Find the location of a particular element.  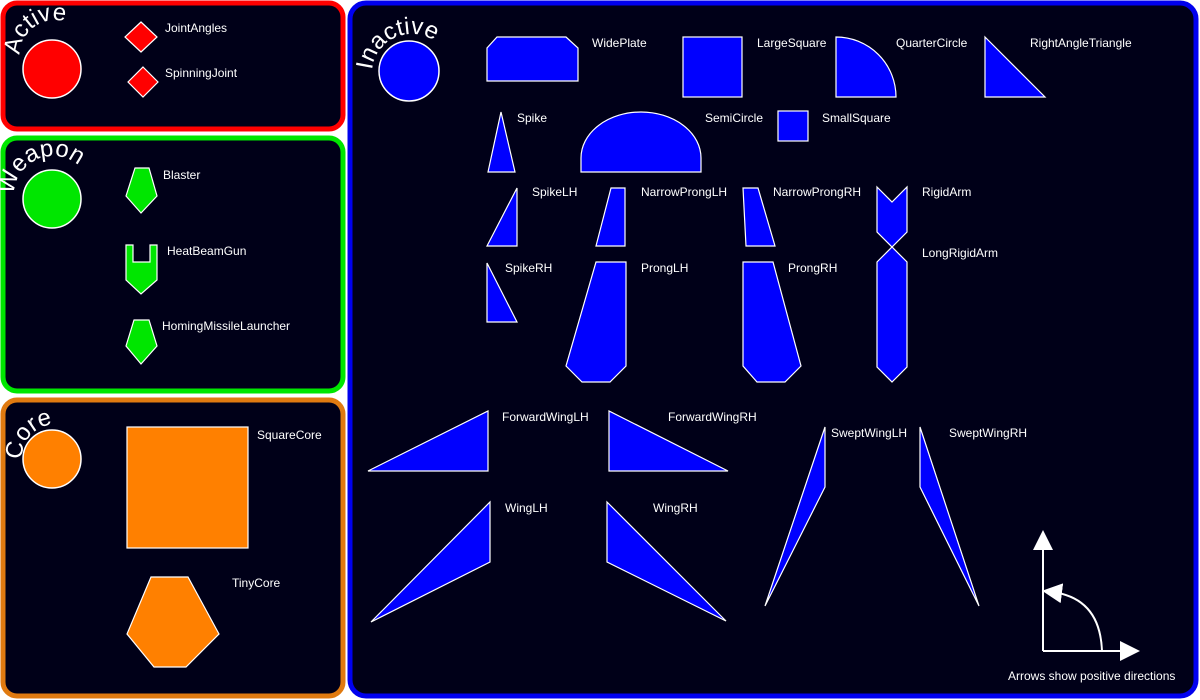

wing-lh-label: WingLH is located at coordinates (526, 508).